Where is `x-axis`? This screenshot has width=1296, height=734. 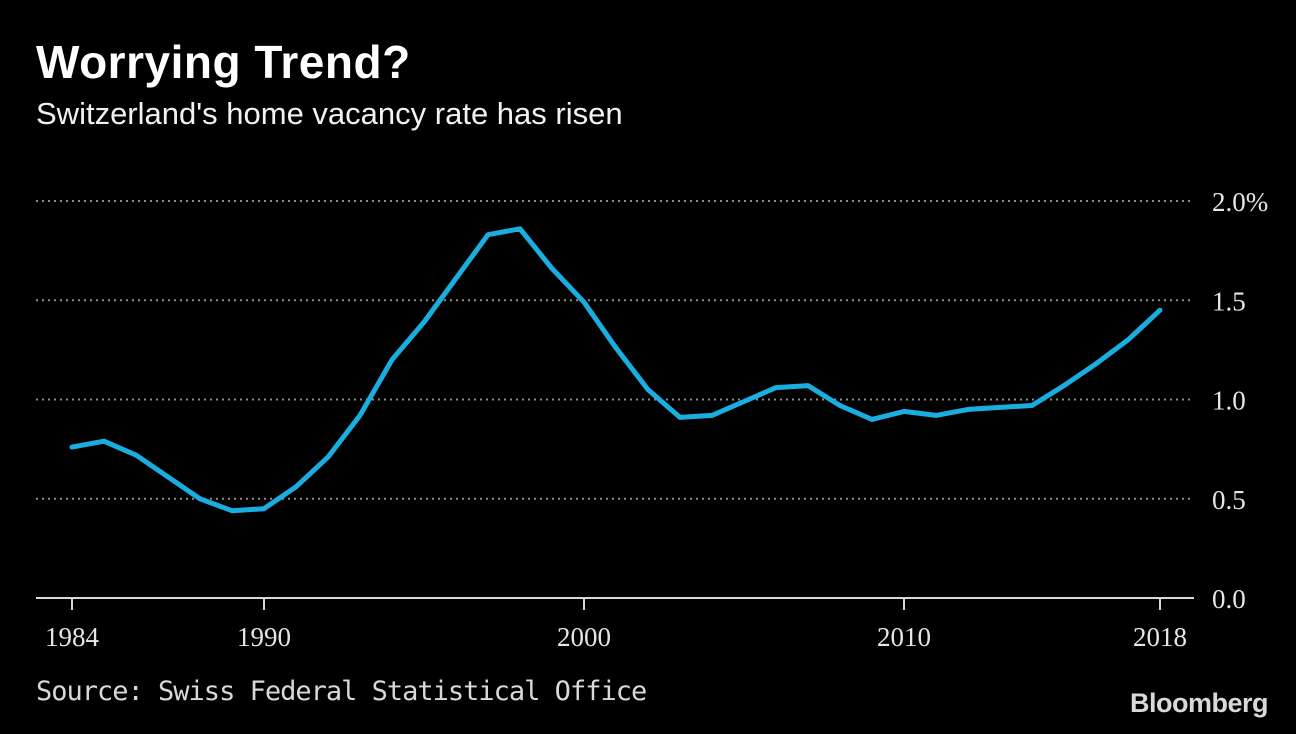 x-axis is located at coordinates (615, 603).